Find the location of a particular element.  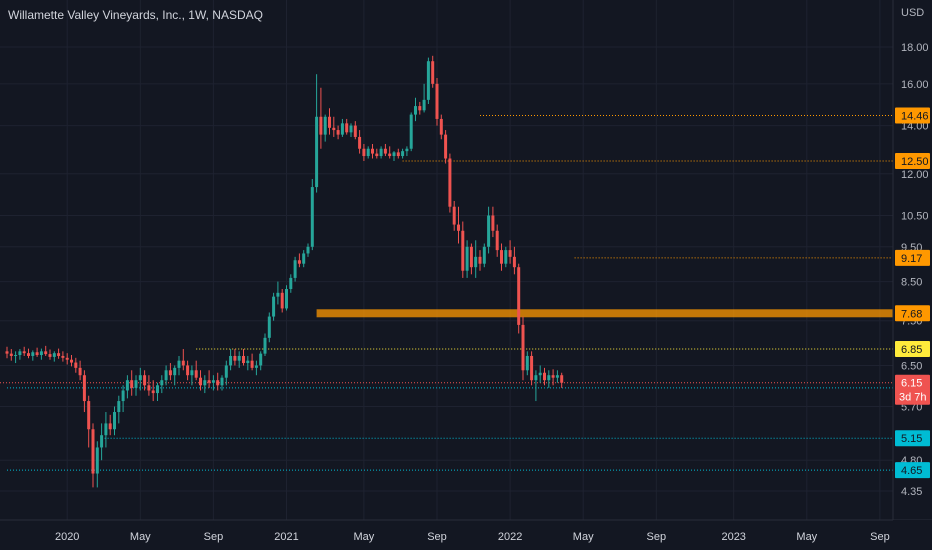

last-price-countdown: 3d 7h is located at coordinates (913, 398).